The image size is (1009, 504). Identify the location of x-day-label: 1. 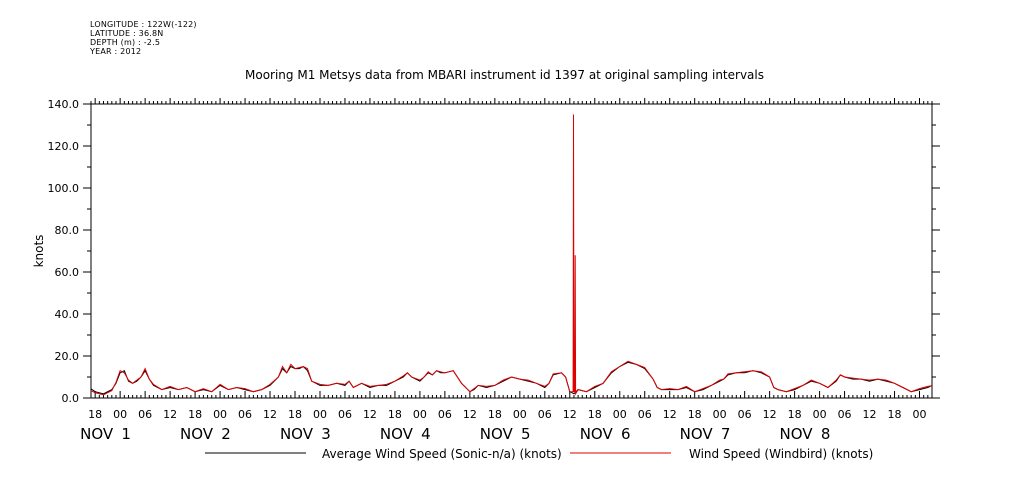
(126, 434).